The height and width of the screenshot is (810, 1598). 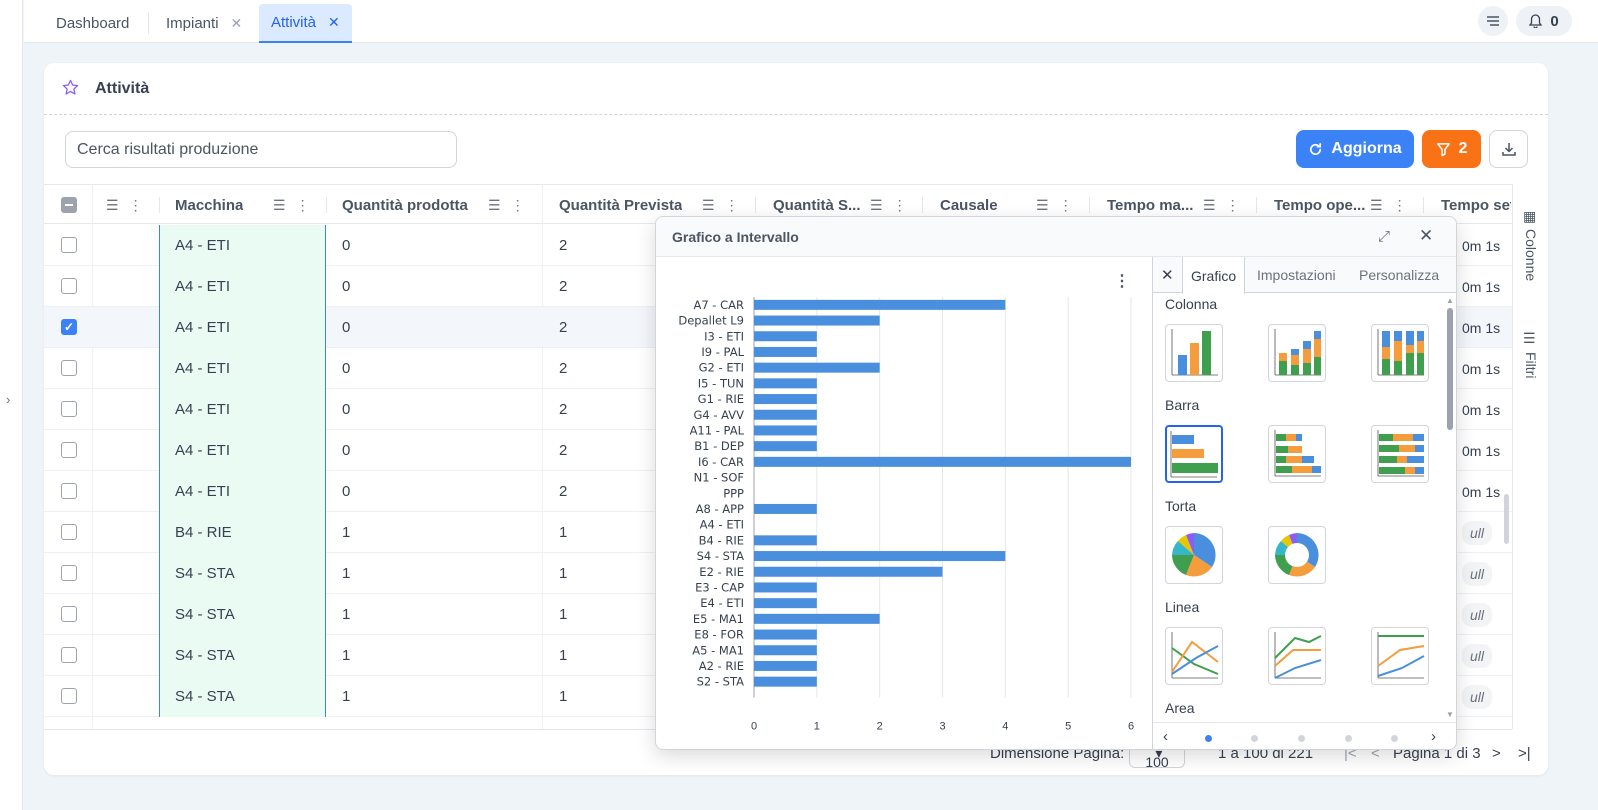 I want to click on last-page-icon: >|, so click(x=1524, y=753).